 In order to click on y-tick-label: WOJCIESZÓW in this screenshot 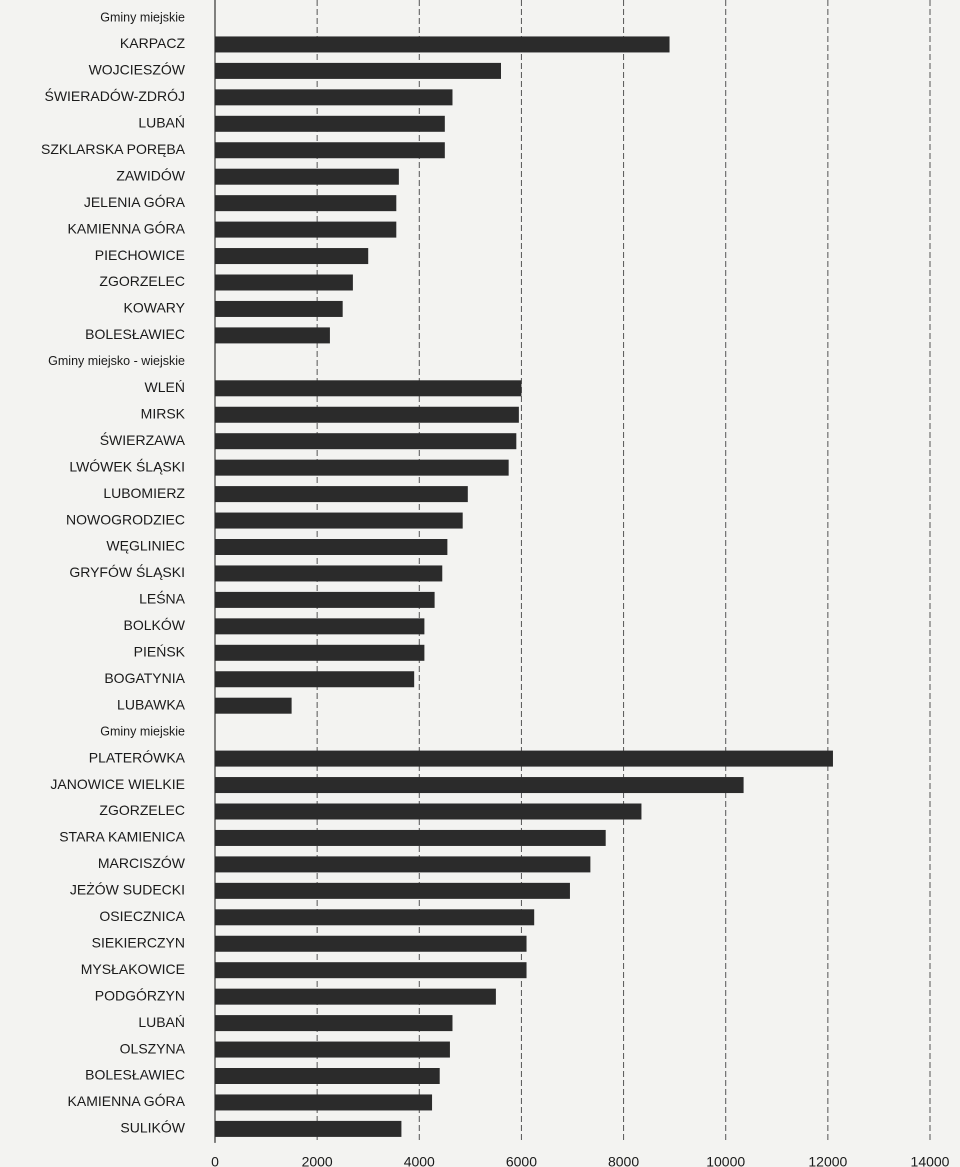, I will do `click(137, 70)`.